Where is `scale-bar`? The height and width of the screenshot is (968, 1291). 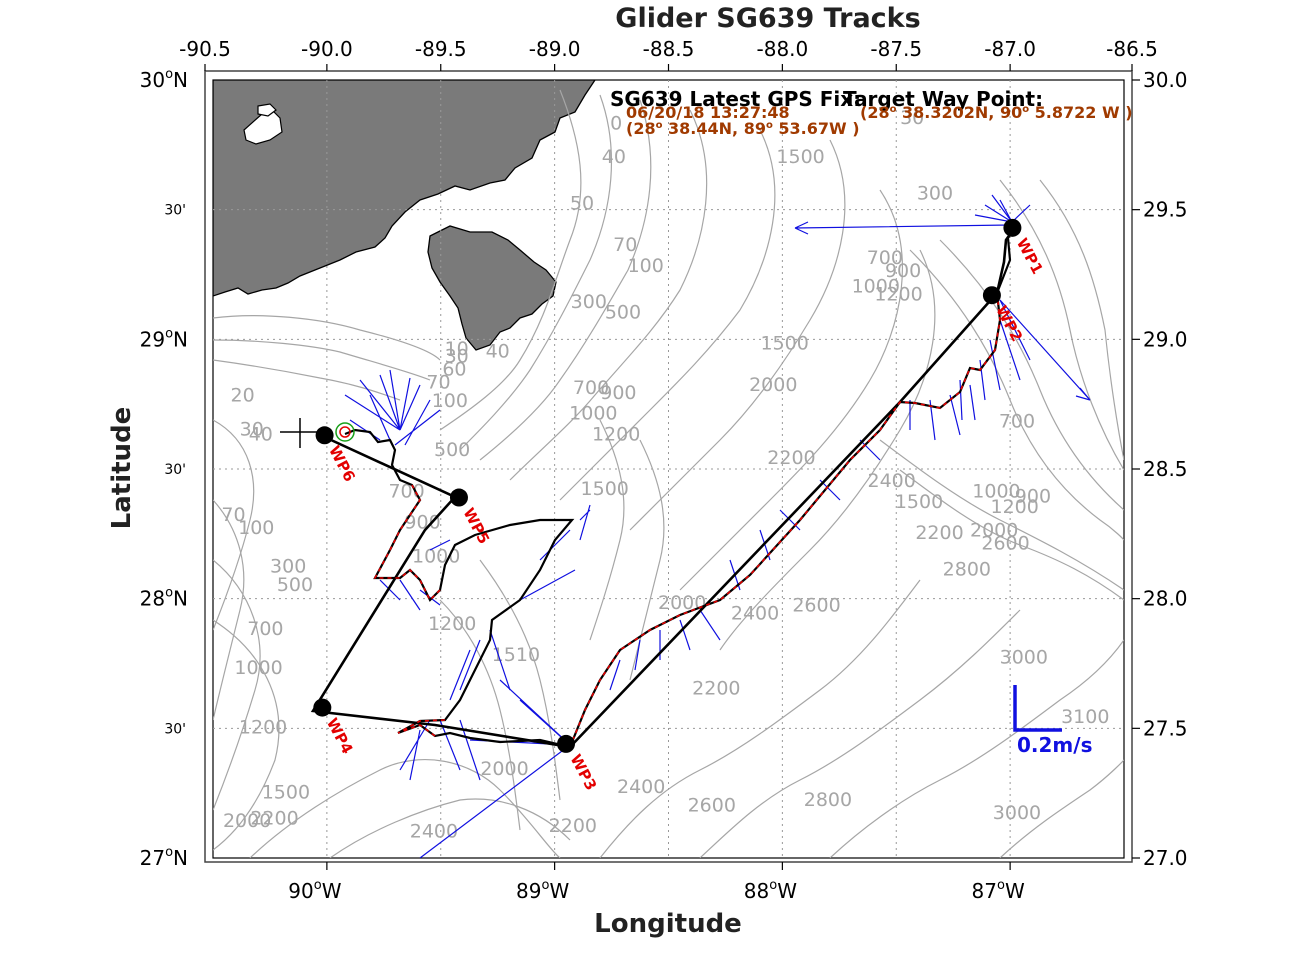 scale-bar is located at coordinates (1037, 708).